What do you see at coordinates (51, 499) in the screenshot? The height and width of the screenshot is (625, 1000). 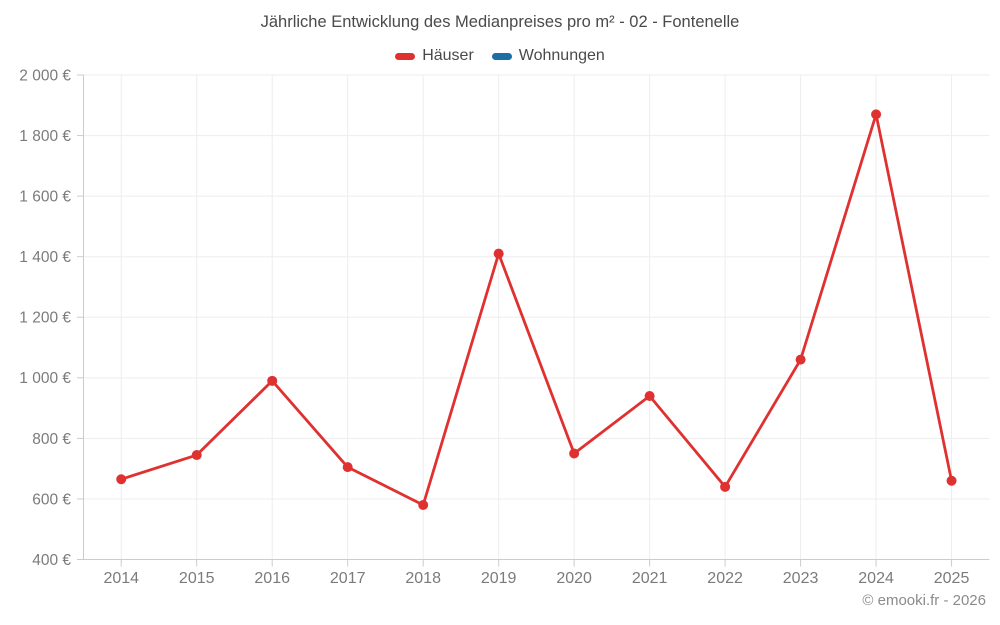 I see `y-axis-label: 600 €` at bounding box center [51, 499].